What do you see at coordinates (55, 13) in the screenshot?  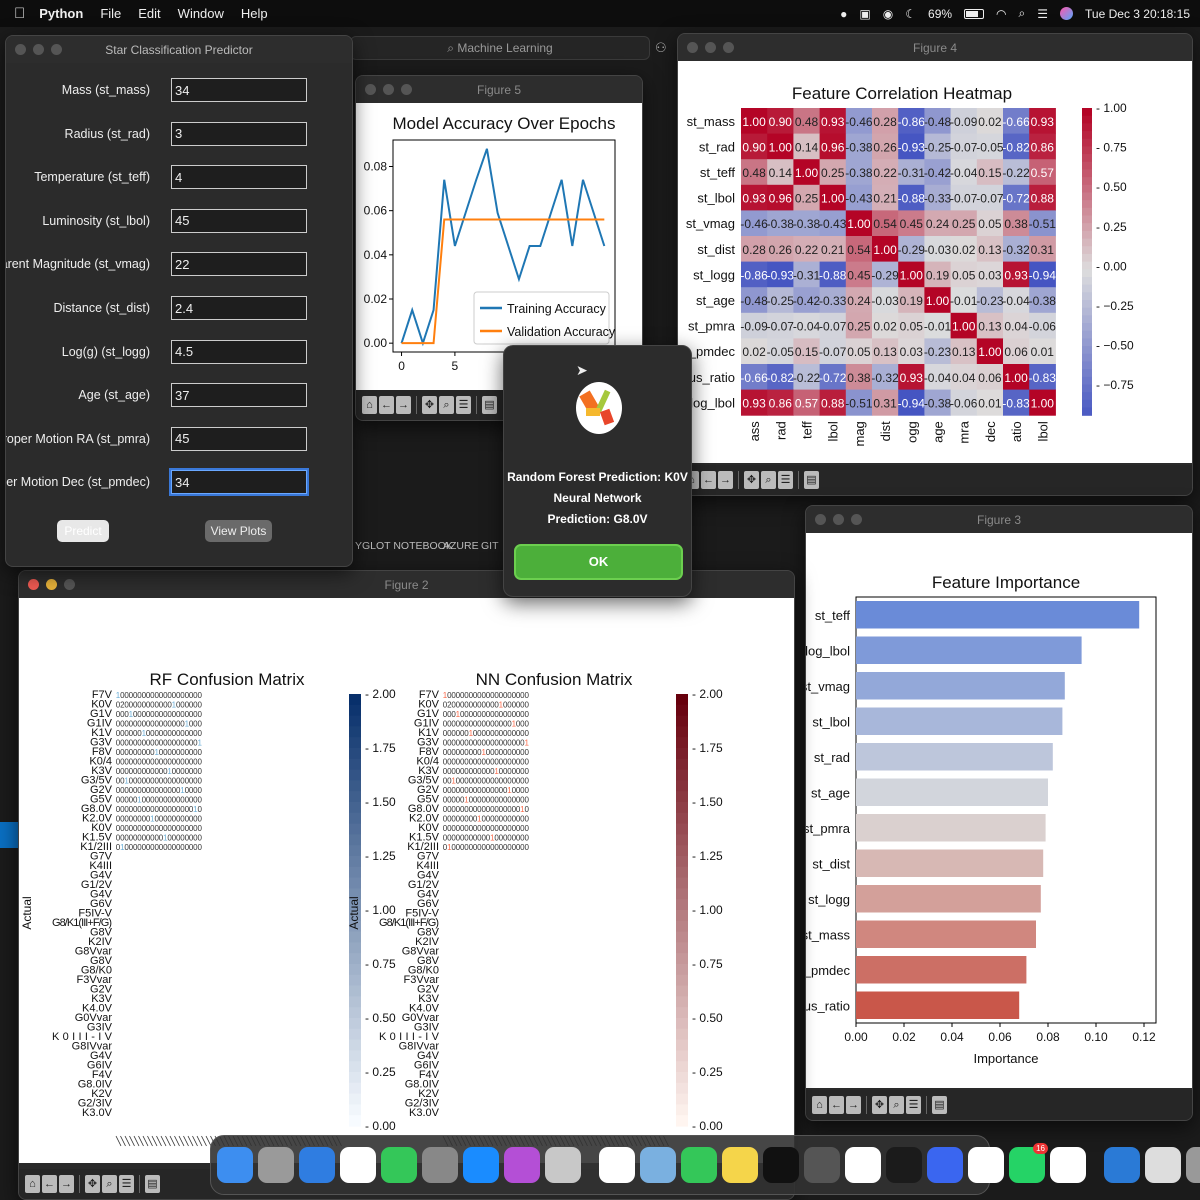 I see `menu-app-name: Python` at bounding box center [55, 13].